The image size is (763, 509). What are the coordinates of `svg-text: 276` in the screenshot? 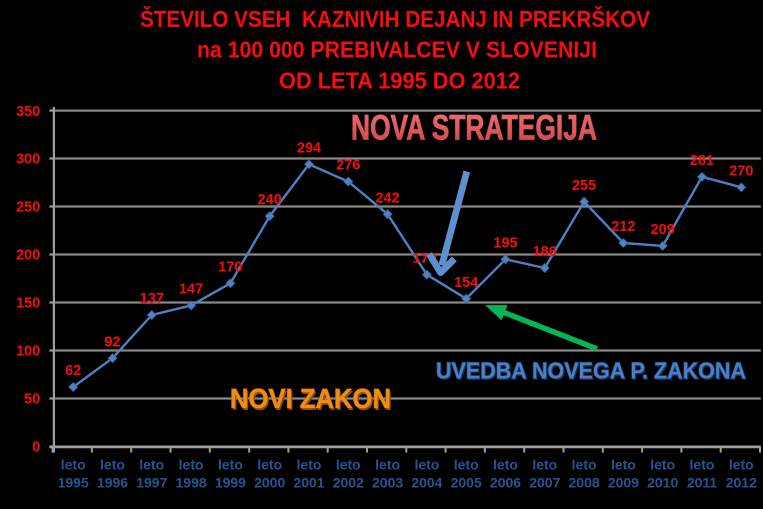 It's located at (348, 166).